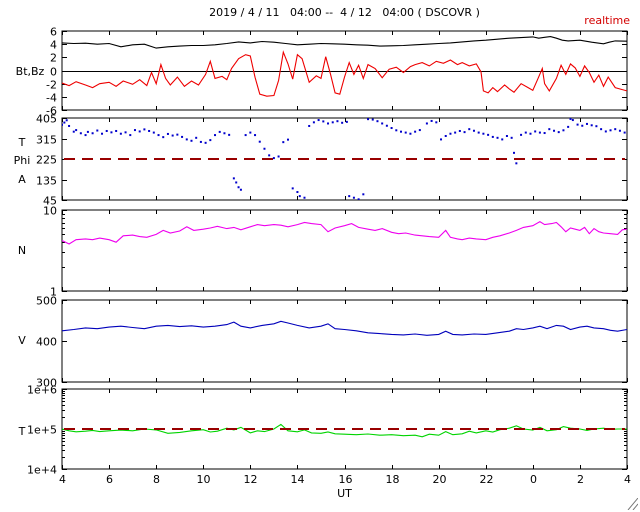  Describe the element at coordinates (344, 159) in the screenshot. I see `phi-scatter` at that location.